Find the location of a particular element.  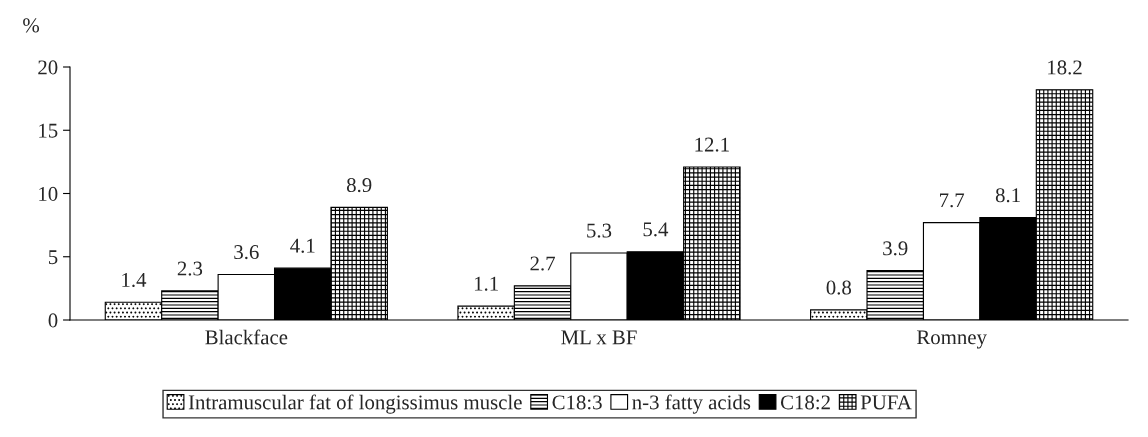

y-tick-label: 5 is located at coordinates (53, 257).